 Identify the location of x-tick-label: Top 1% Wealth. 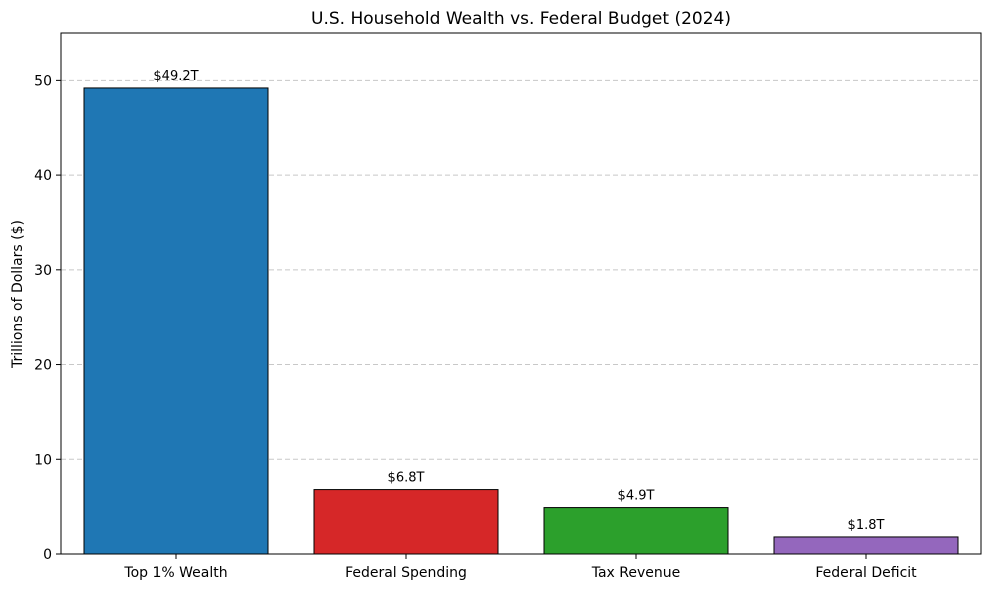
(175, 573).